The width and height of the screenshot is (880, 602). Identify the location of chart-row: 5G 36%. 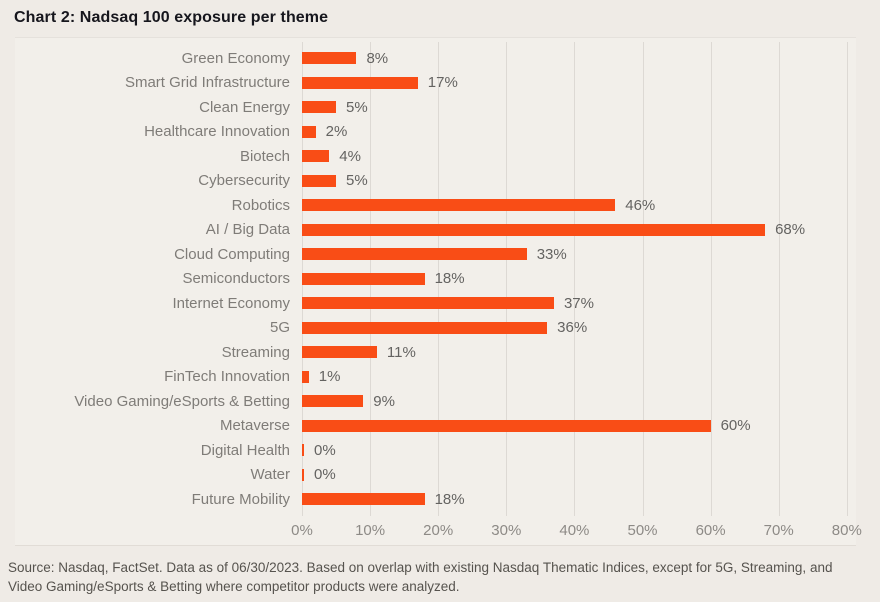
(435, 328).